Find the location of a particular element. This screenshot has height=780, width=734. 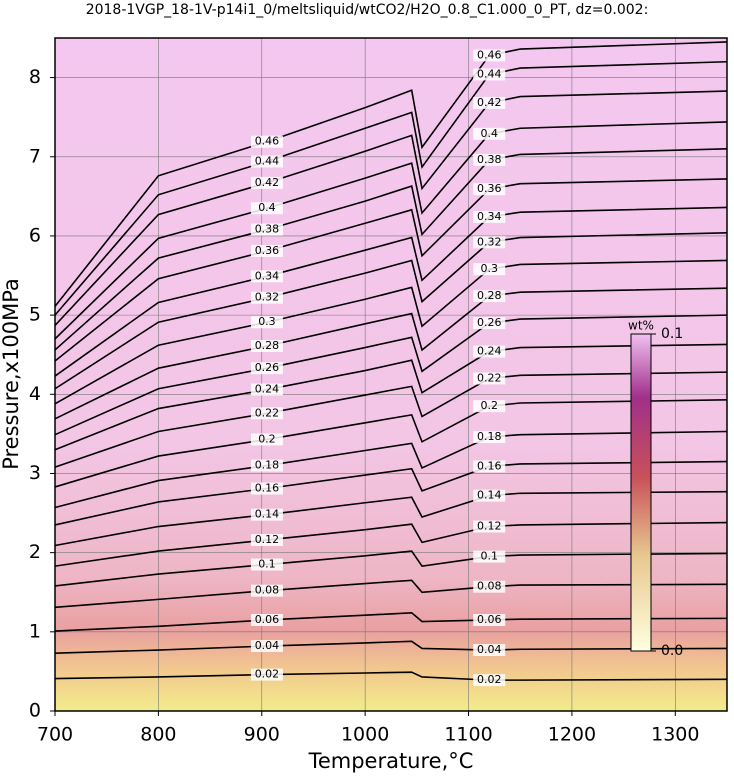

contour-label: 0.14 is located at coordinates (489, 495).